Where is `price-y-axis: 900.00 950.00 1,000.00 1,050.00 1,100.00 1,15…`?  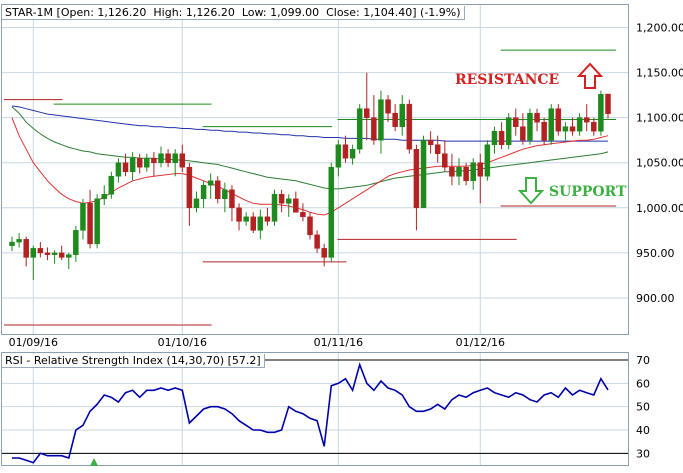 price-y-axis: 900.00 950.00 1,000.00 1,050.00 1,100.00 1,15… is located at coordinates (659, 163).